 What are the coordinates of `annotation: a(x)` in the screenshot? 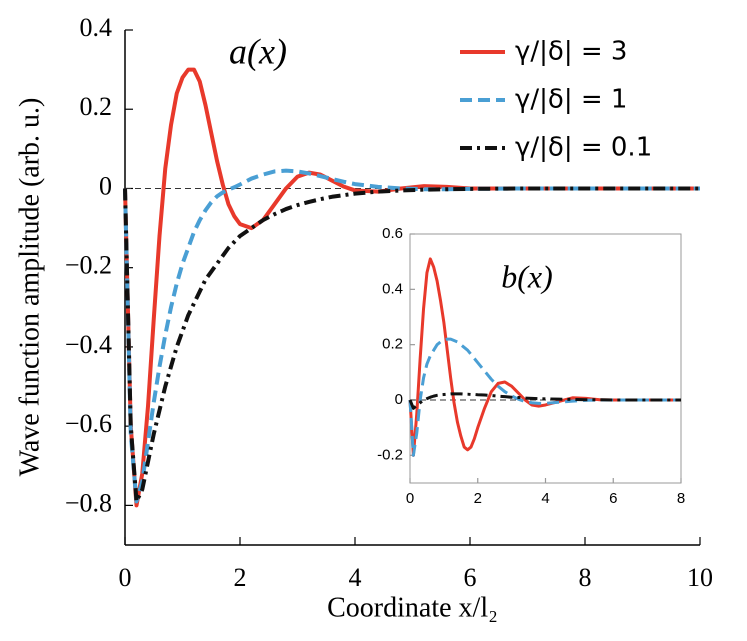 It's located at (258, 51).